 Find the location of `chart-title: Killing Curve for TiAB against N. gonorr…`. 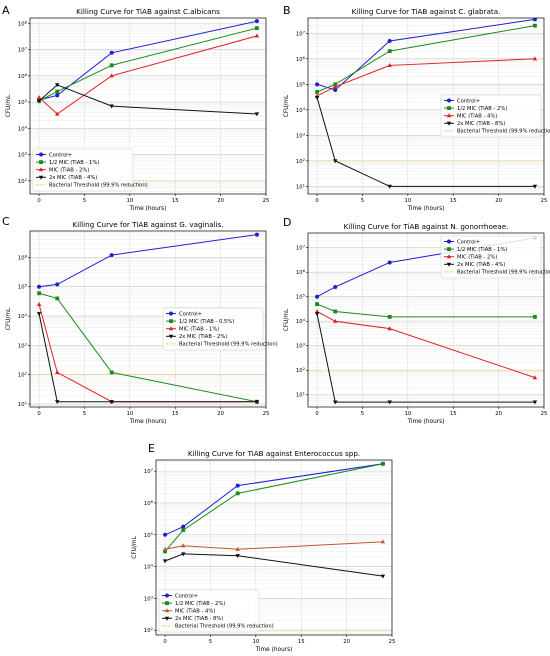

chart-title: Killing Curve for TiAB against N. gonorr… is located at coordinates (426, 226).